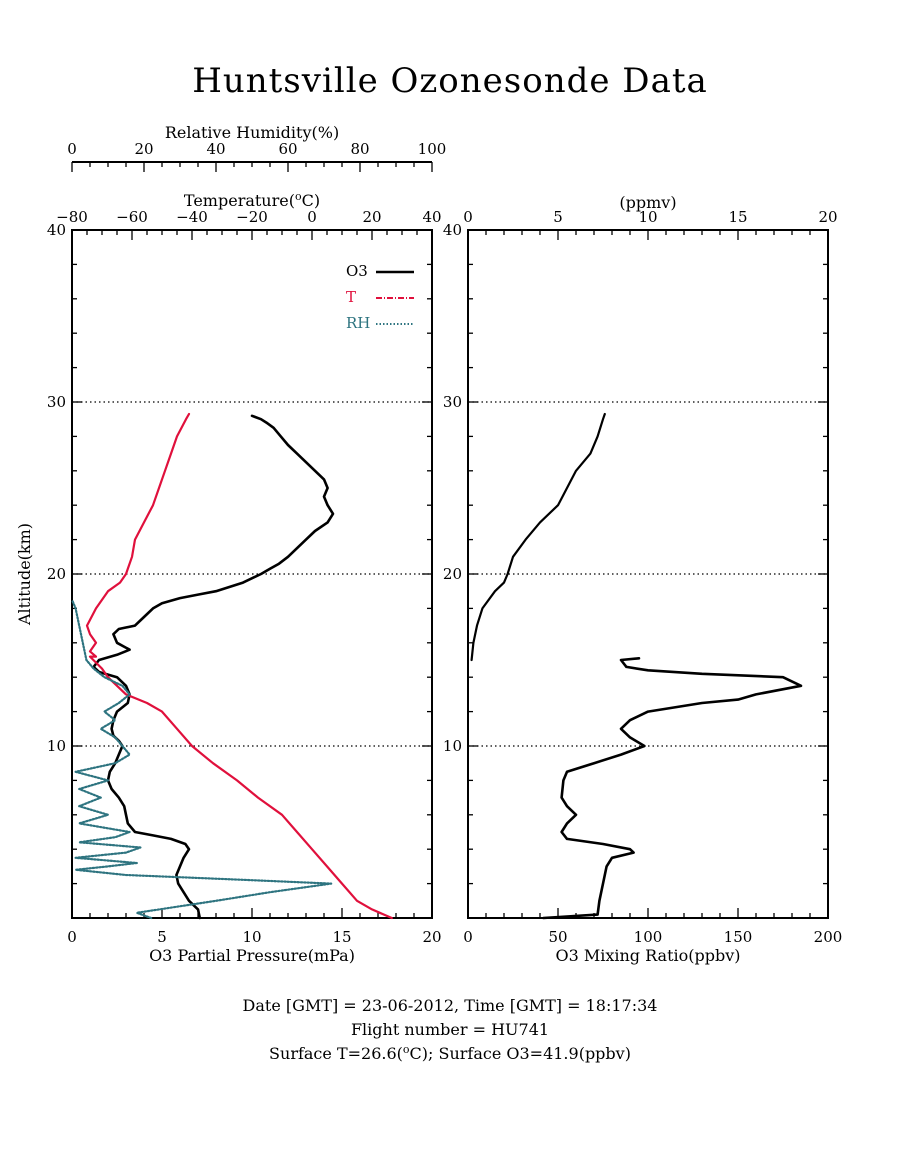 Image resolution: width=900 pixels, height=1150 pixels. What do you see at coordinates (828, 937) in the screenshot?
I see `ppbv-tick-label: 200` at bounding box center [828, 937].